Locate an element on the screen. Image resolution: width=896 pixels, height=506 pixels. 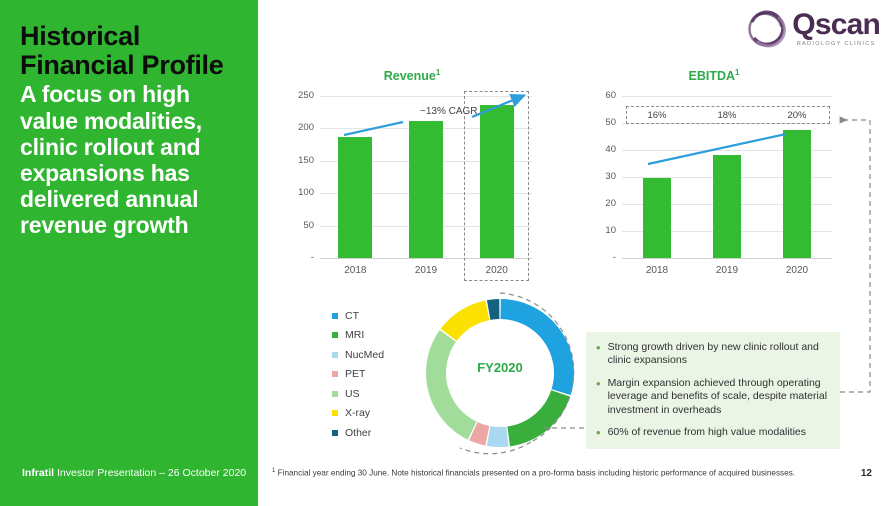
y-axis-tick: 250 is located at coordinates (306, 95).